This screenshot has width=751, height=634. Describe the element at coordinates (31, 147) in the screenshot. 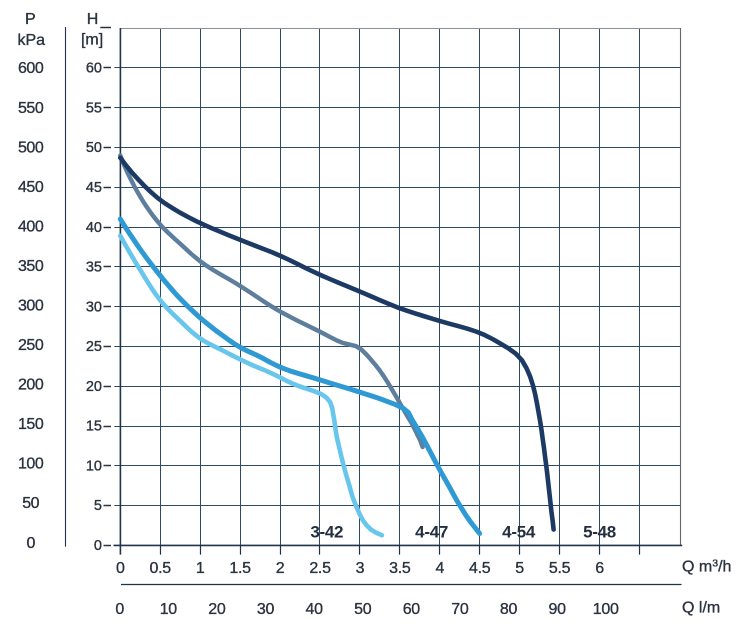

I see `svg-text: 500` at that location.